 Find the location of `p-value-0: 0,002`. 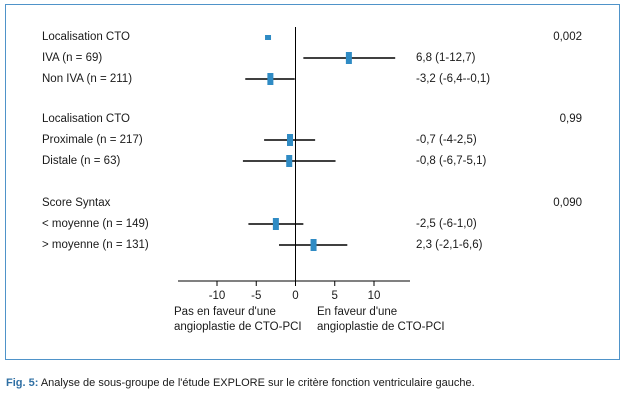

p-value-0: 0,002 is located at coordinates (567, 37).